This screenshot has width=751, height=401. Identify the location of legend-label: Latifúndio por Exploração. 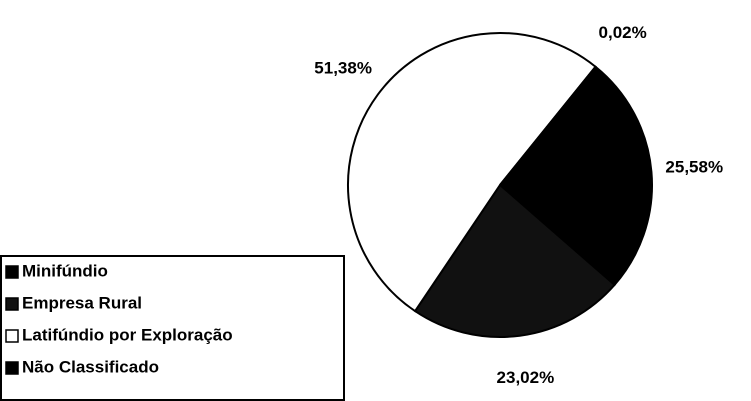
(127, 334).